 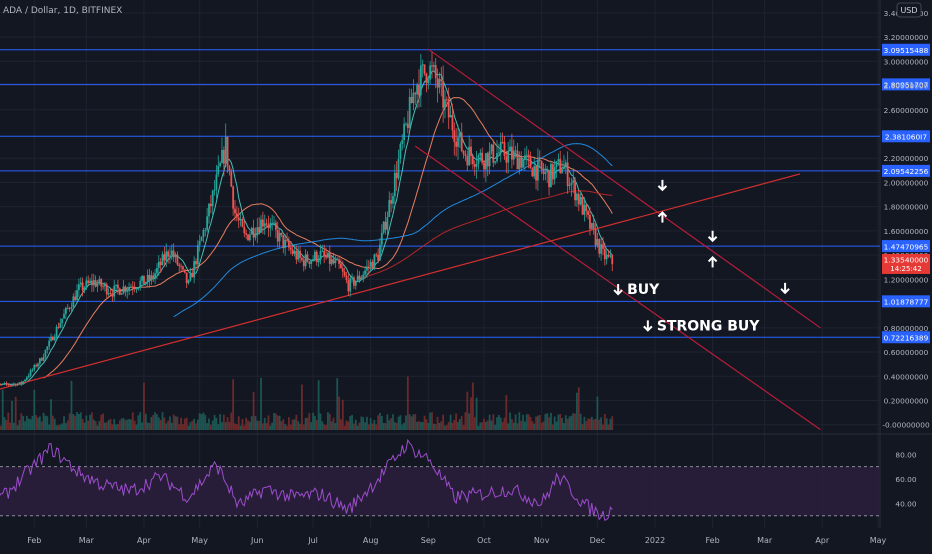 I want to click on current-price-tag, so click(x=906, y=263).